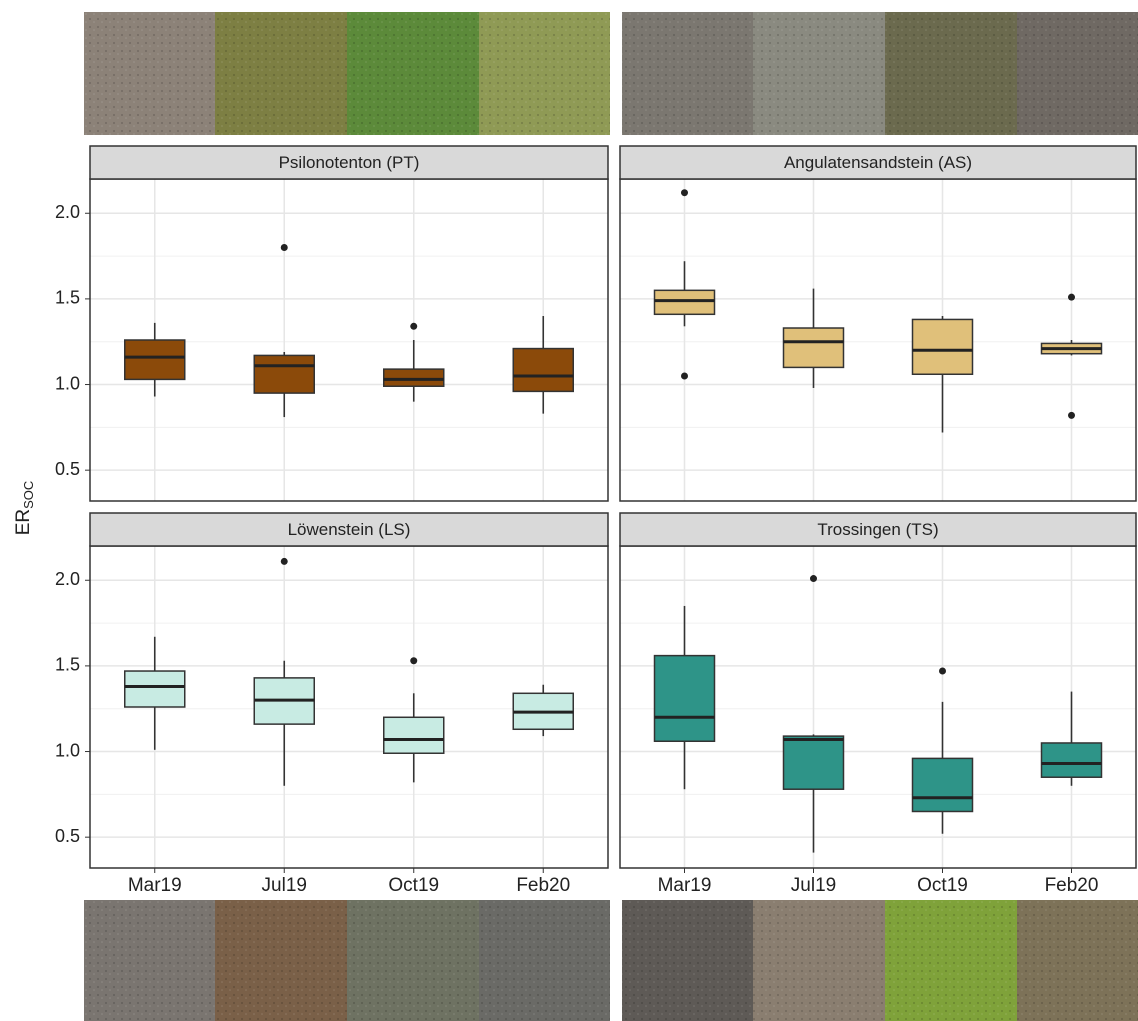 The height and width of the screenshot is (1021, 1138). I want to click on y-axis-label: ERSOC, so click(24, 508).